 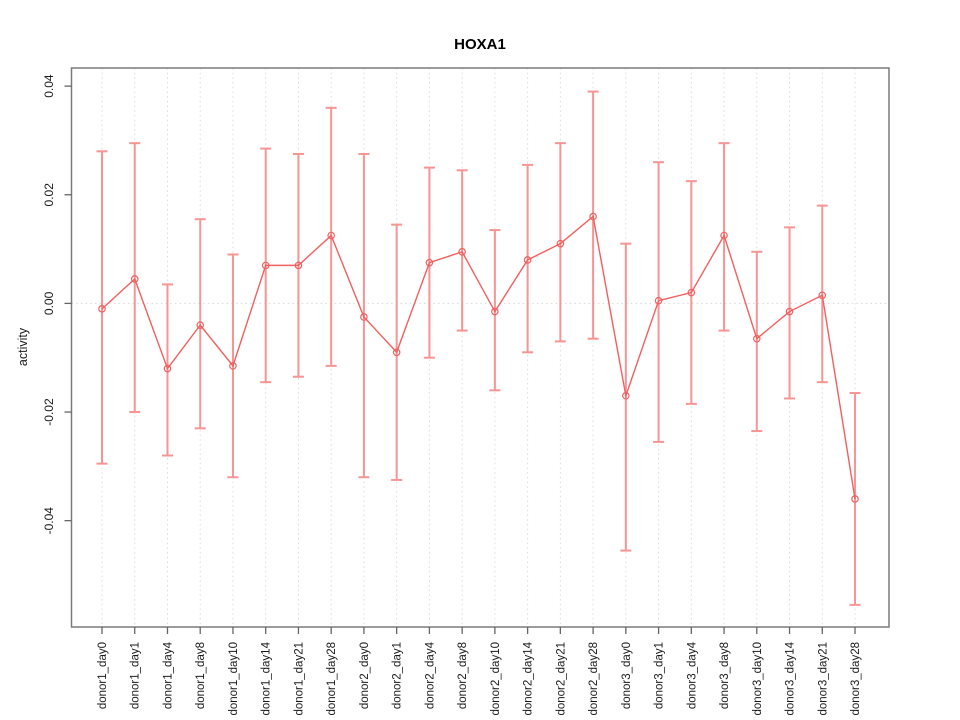 I want to click on x-tick-label: donor2_day8, so click(x=463, y=675).